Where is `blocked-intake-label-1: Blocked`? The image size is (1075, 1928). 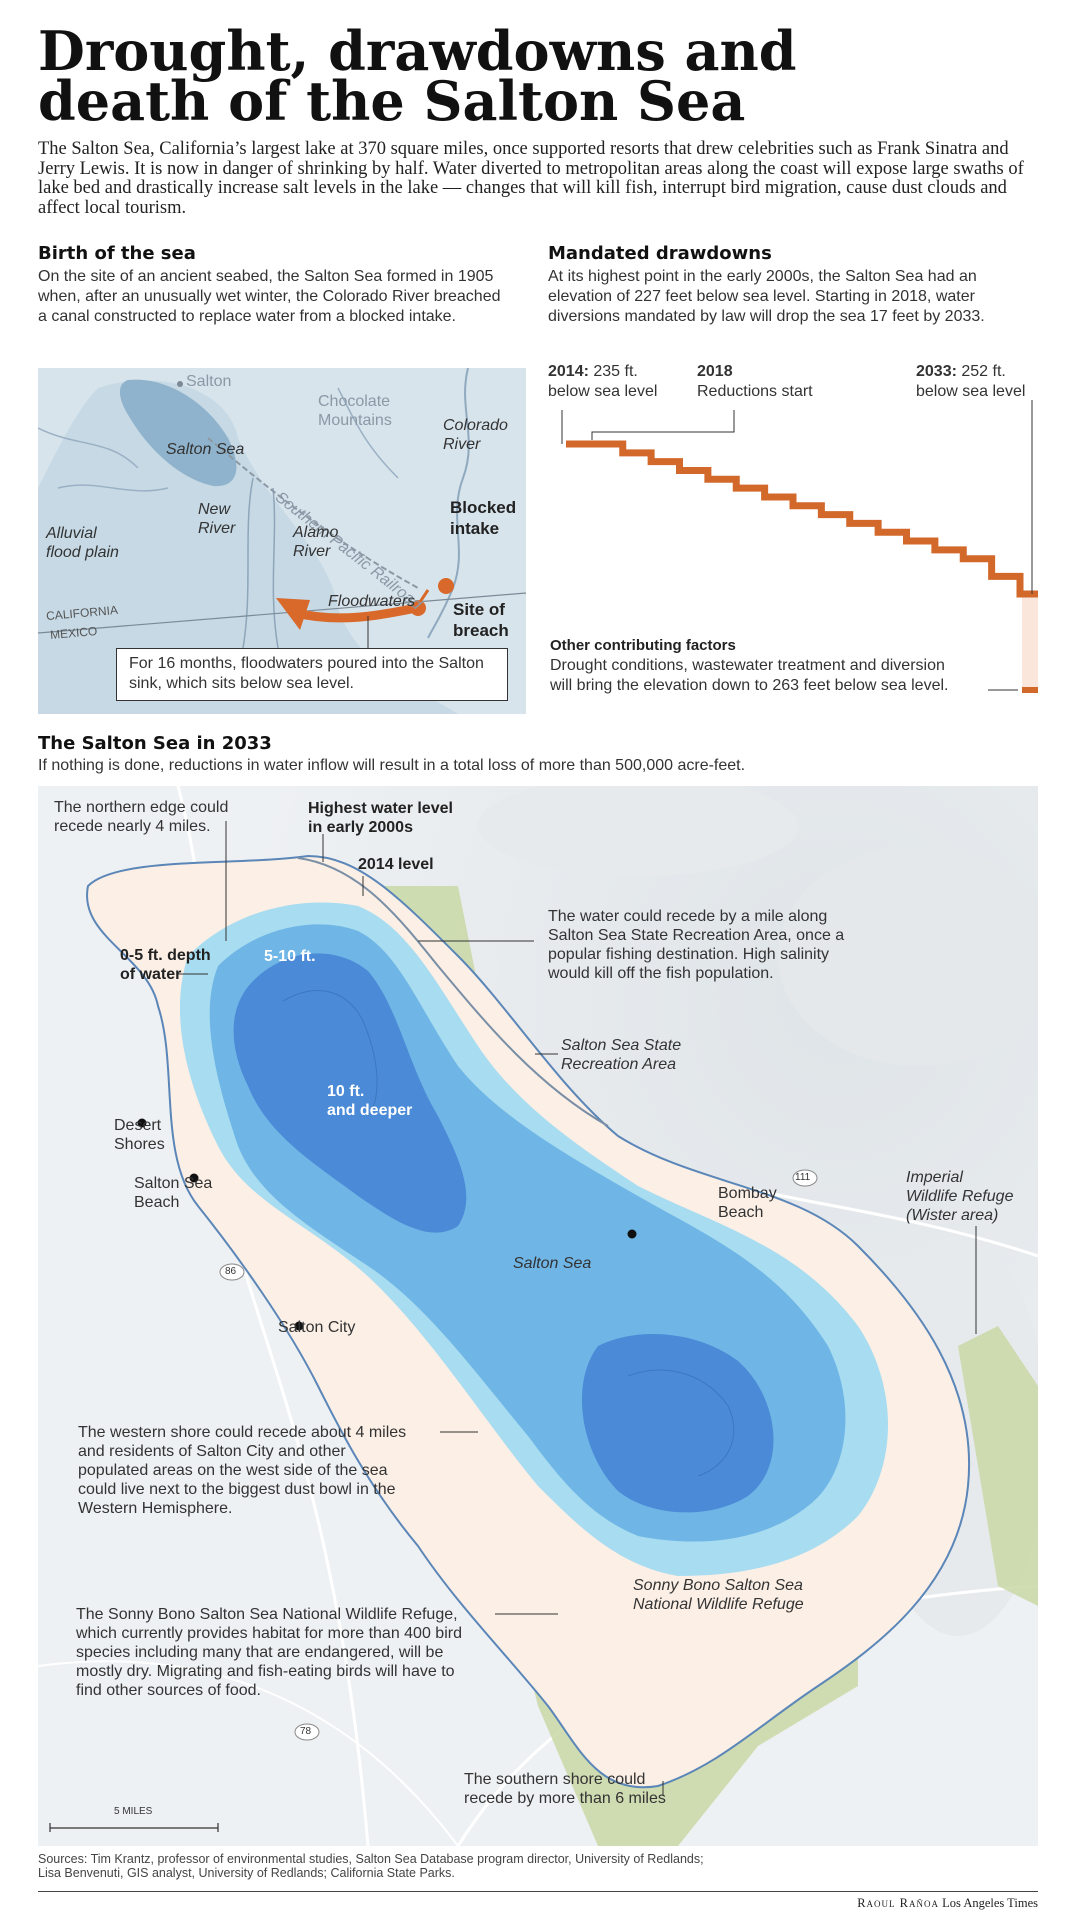
blocked-intake-label-1: Blocked is located at coordinates (483, 507).